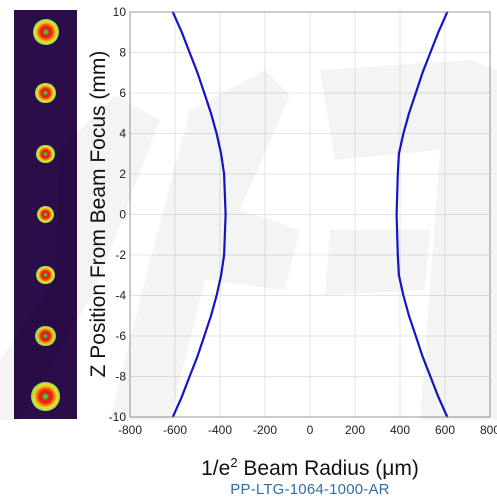  I want to click on x-tick-label: 600, so click(445, 430).